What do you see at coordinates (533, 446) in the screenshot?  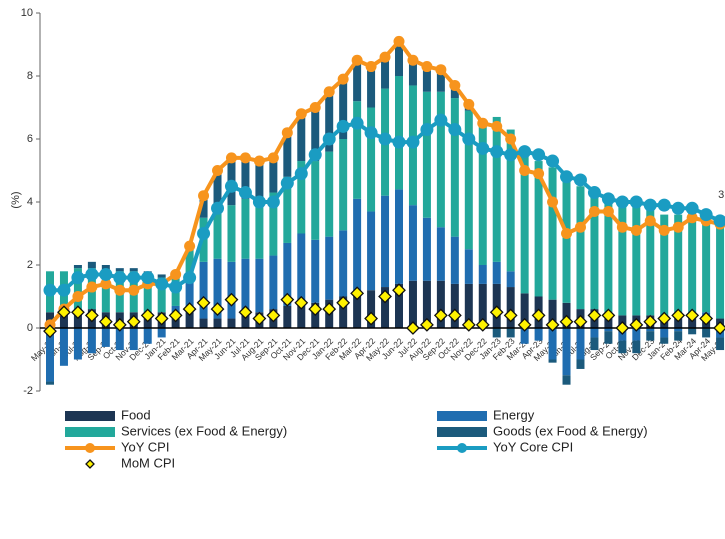 I see `legend-label: YoY Core CPI` at bounding box center [533, 446].